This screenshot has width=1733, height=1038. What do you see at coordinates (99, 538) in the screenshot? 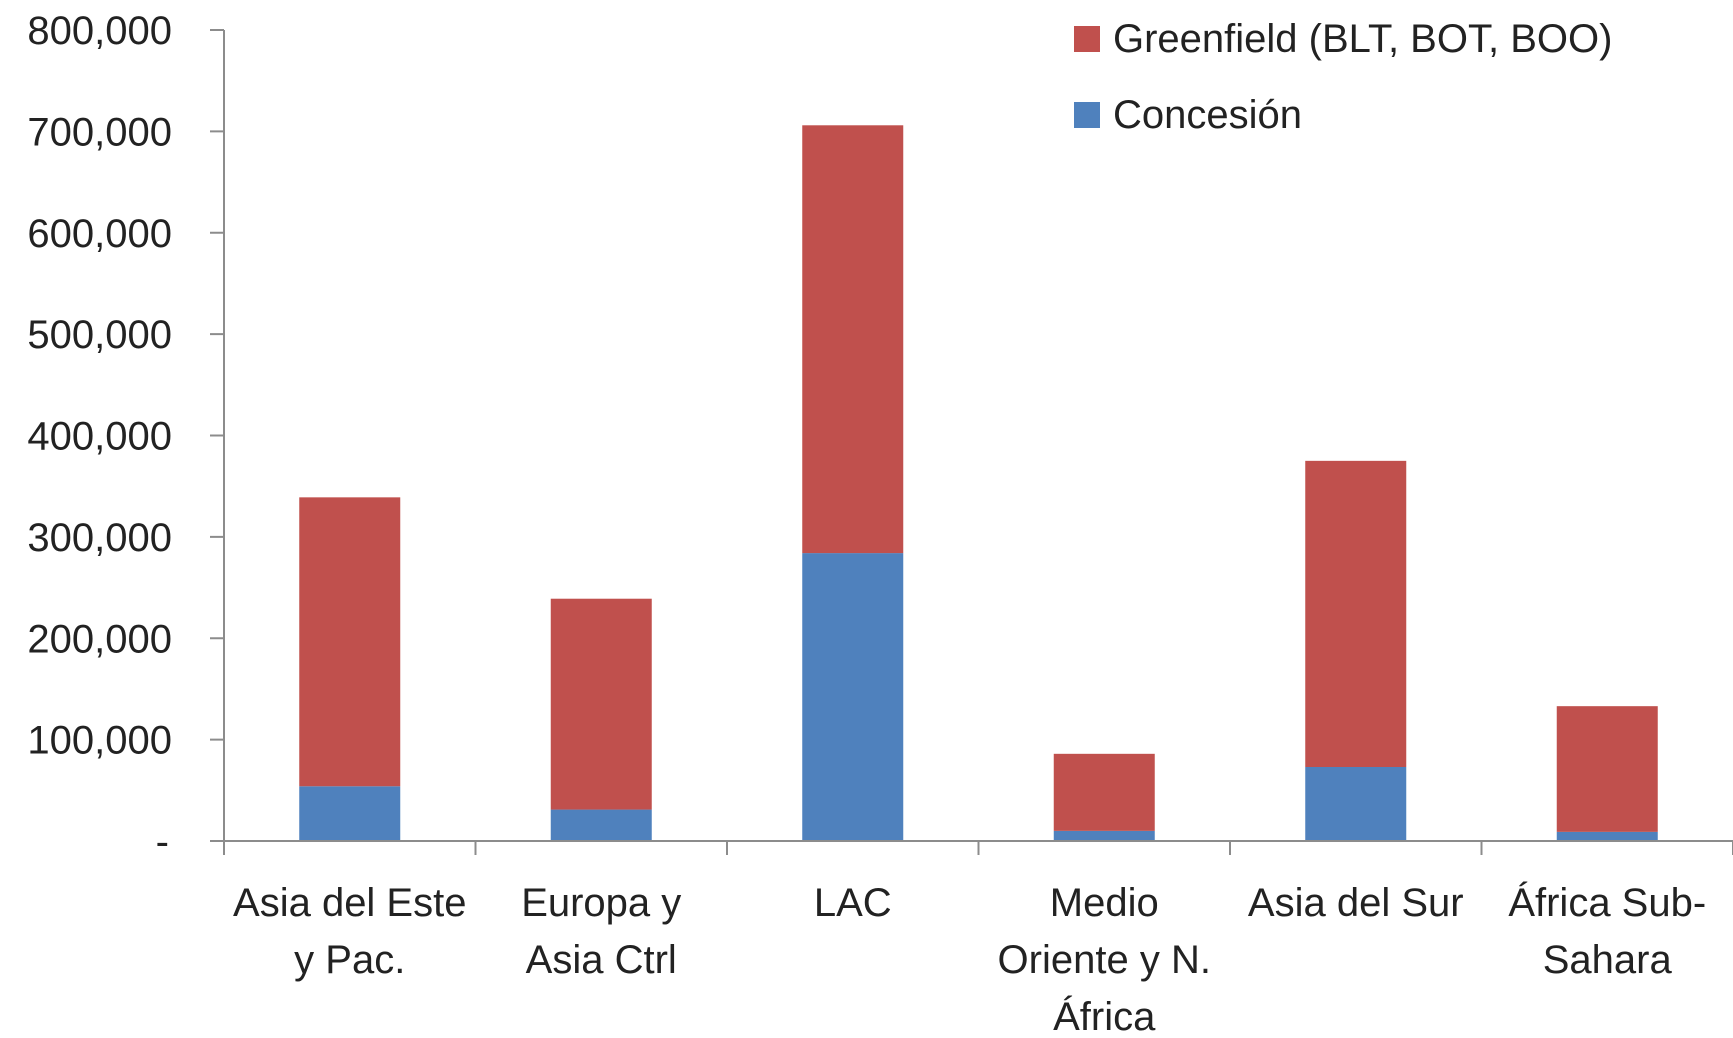
I see `y-tick-label: 300,000` at bounding box center [99, 538].